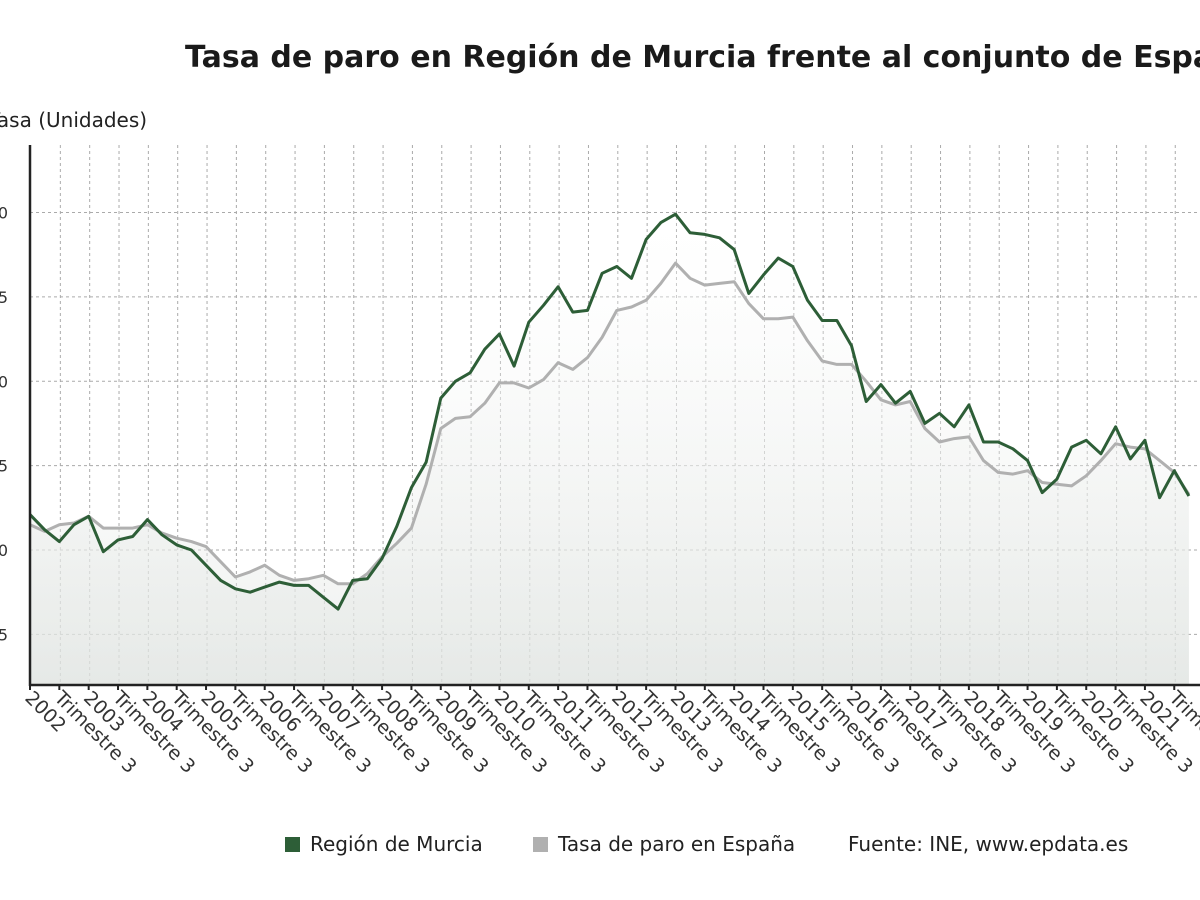 This screenshot has height=900, width=1200. What do you see at coordinates (540, 844) in the screenshot?
I see `legend-swatch-espana` at bounding box center [540, 844].